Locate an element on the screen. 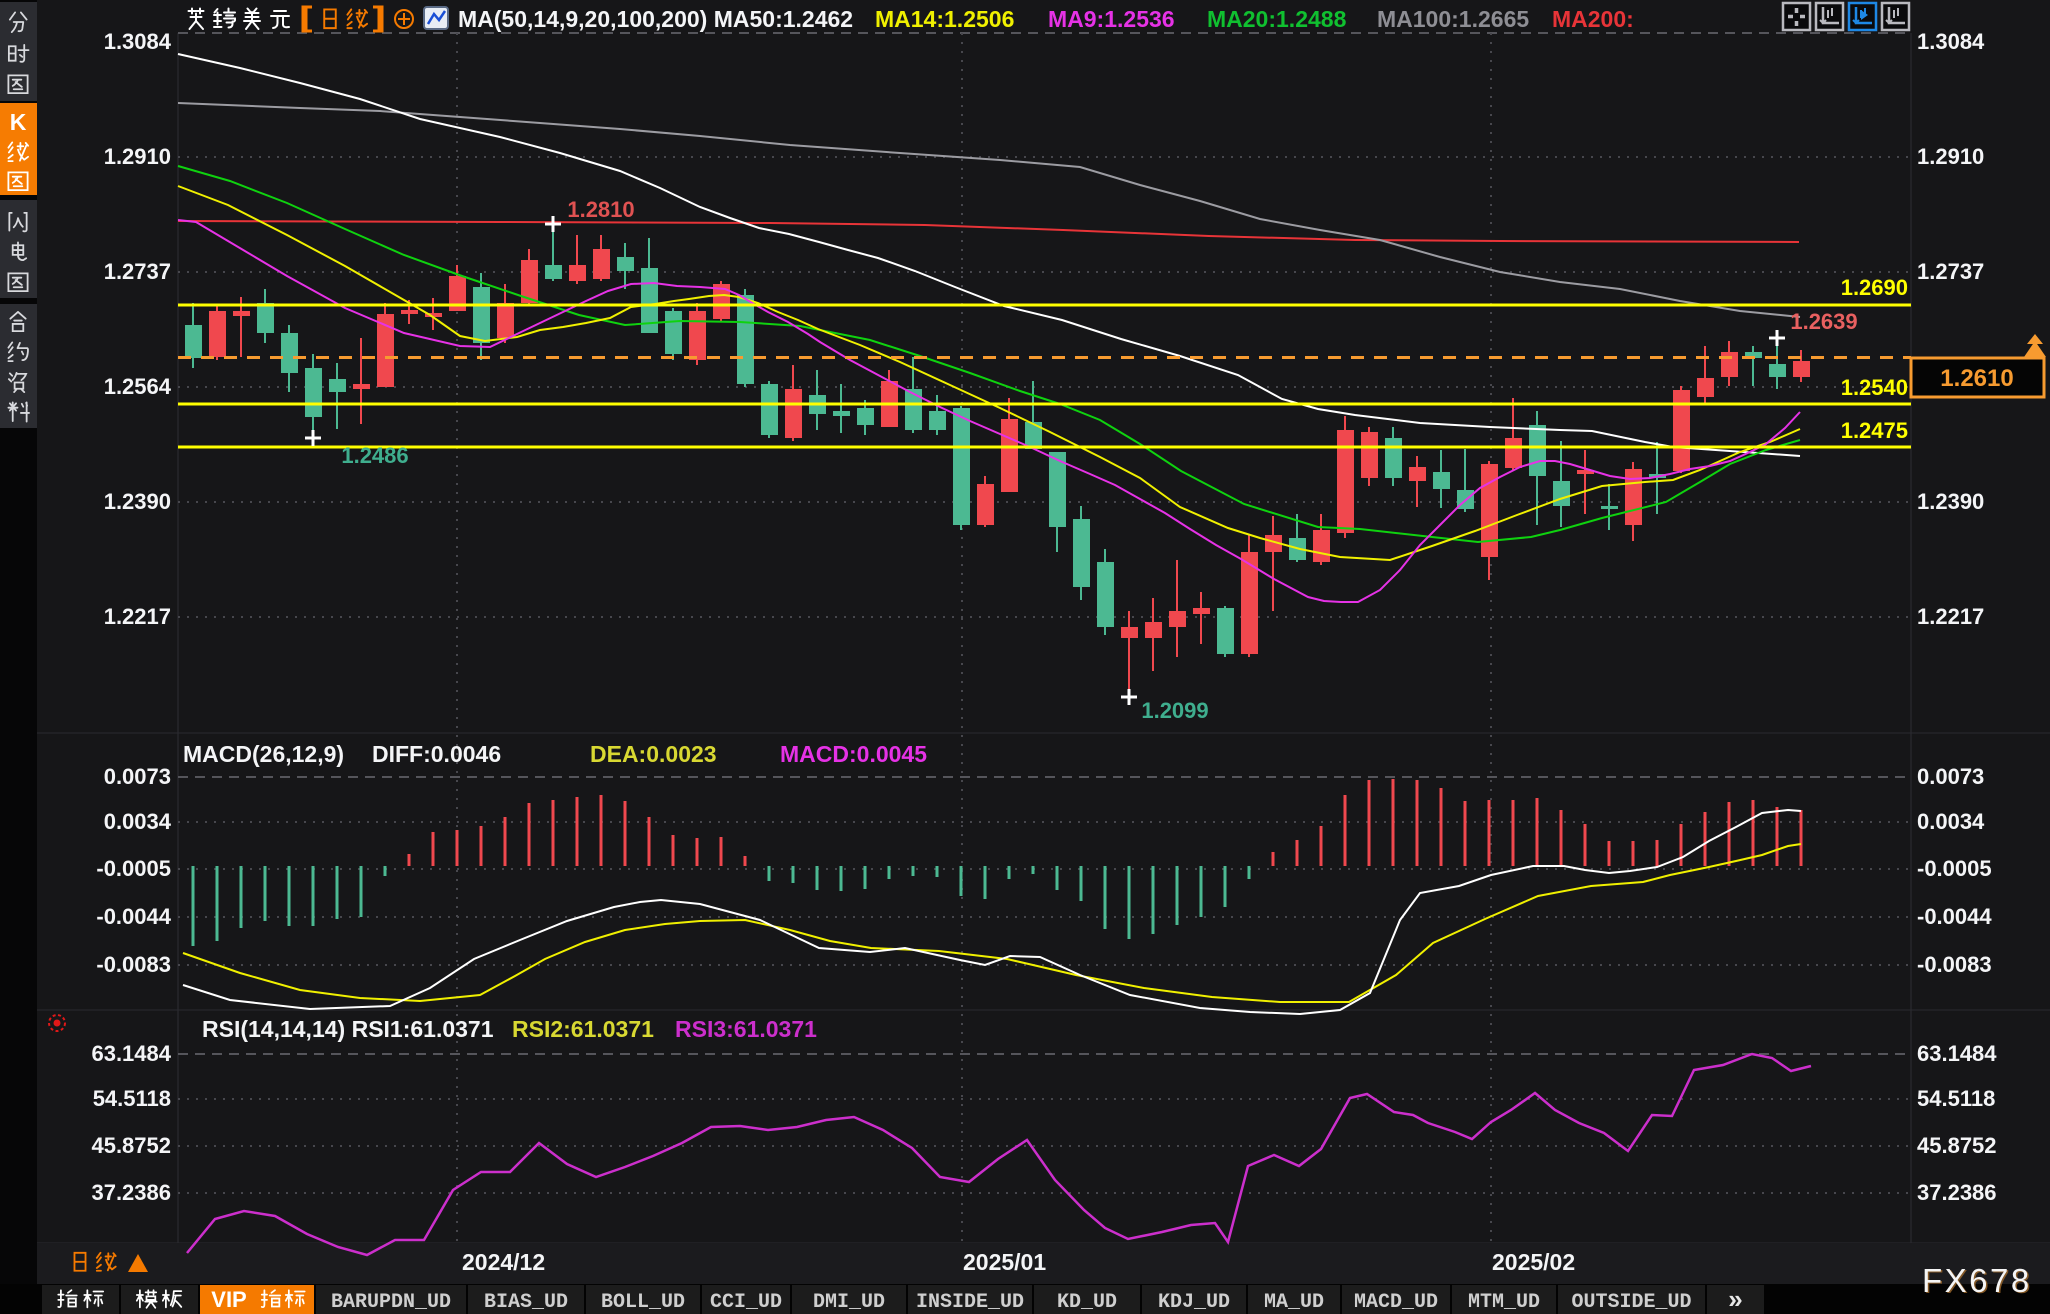 The image size is (2050, 1314). svg-text: MA14:1.2506 is located at coordinates (944, 19).